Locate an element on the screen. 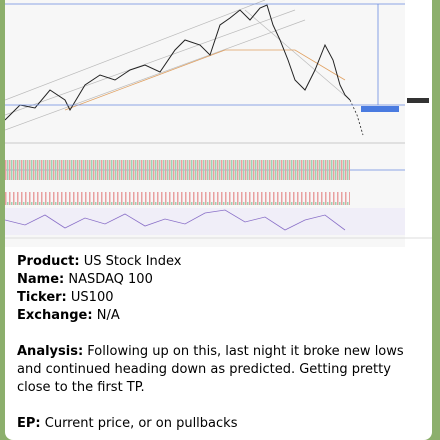  field-label: Name: is located at coordinates (41, 279).